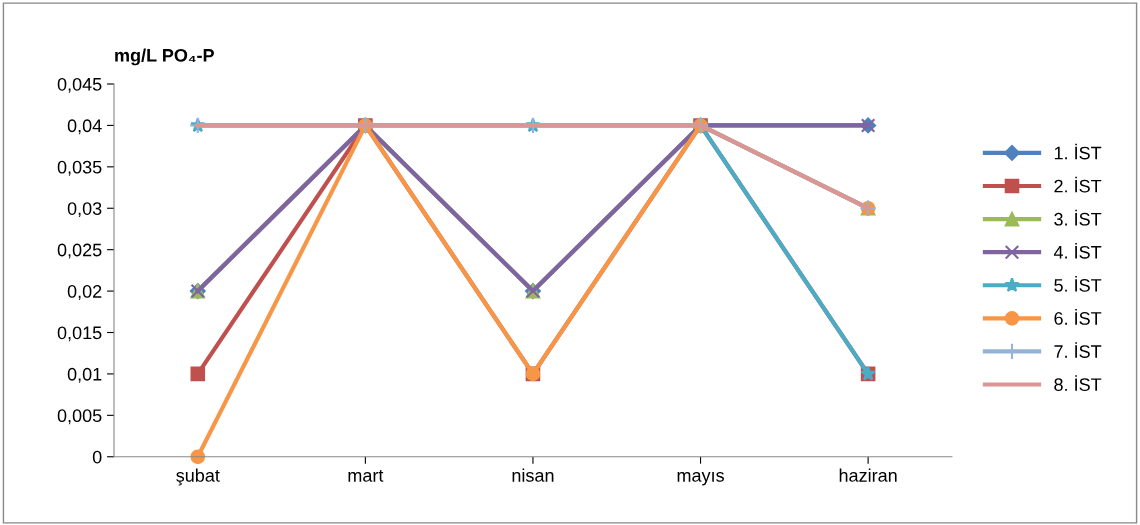 The image size is (1140, 525). What do you see at coordinates (84, 375) in the screenshot?
I see `y-tick-label: 0,01` at bounding box center [84, 375].